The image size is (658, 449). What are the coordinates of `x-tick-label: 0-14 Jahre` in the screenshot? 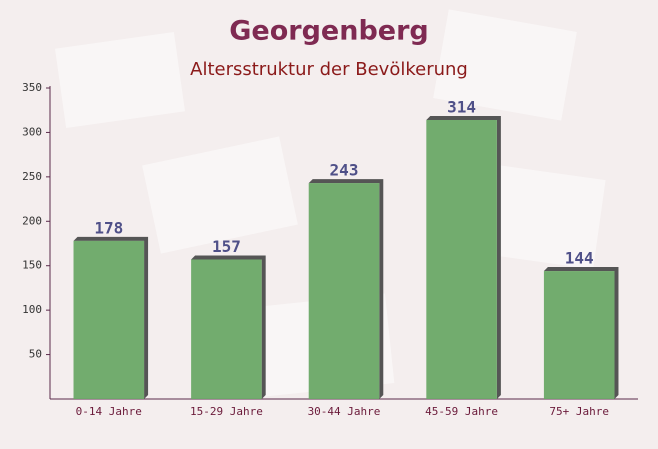 It's located at (109, 411).